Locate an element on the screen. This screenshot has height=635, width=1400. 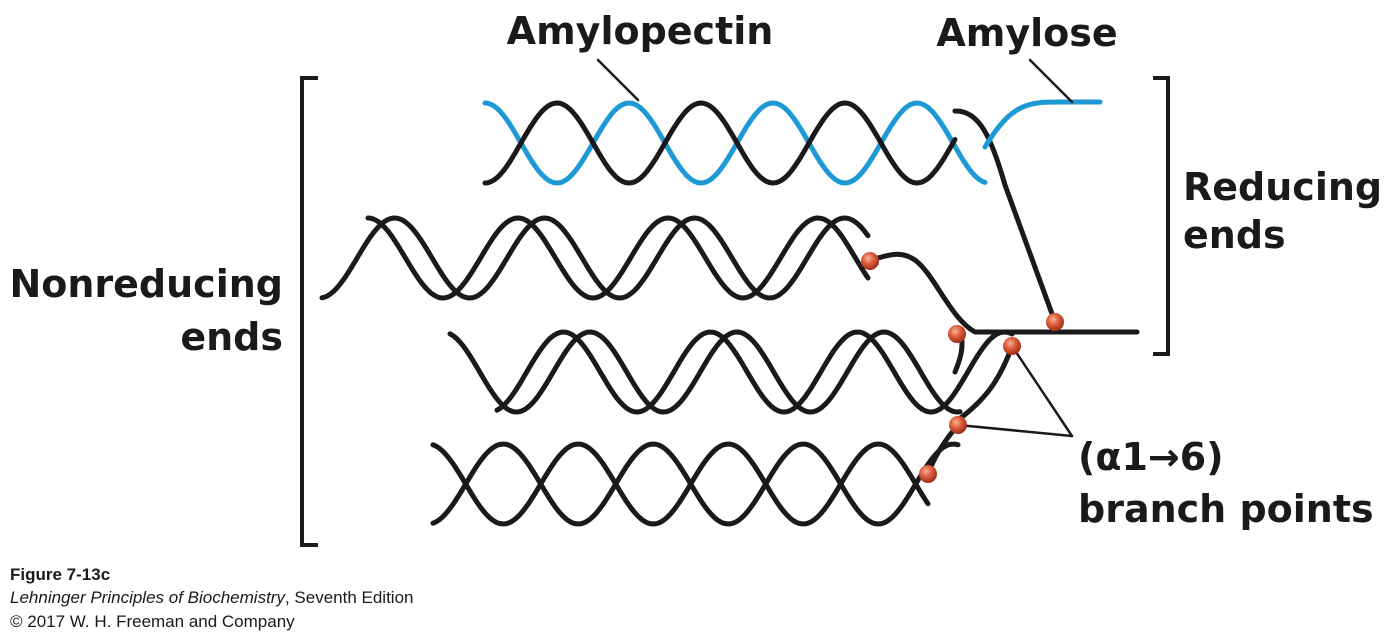
amylopectin-strand-row4-b is located at coordinates (695, 484).